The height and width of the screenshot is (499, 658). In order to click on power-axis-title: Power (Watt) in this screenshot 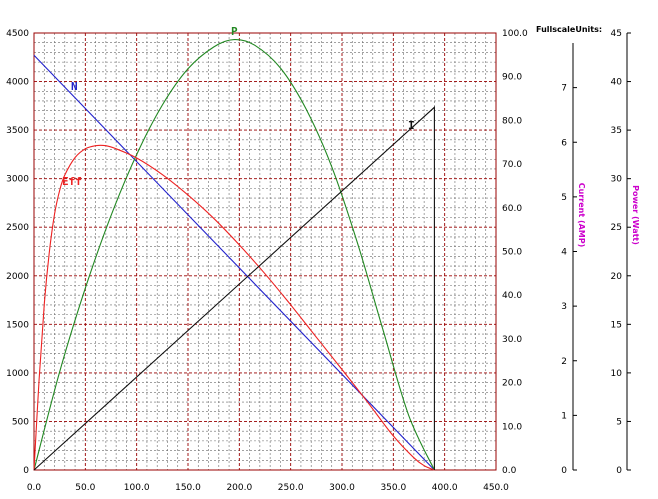, I will do `click(635, 215)`.